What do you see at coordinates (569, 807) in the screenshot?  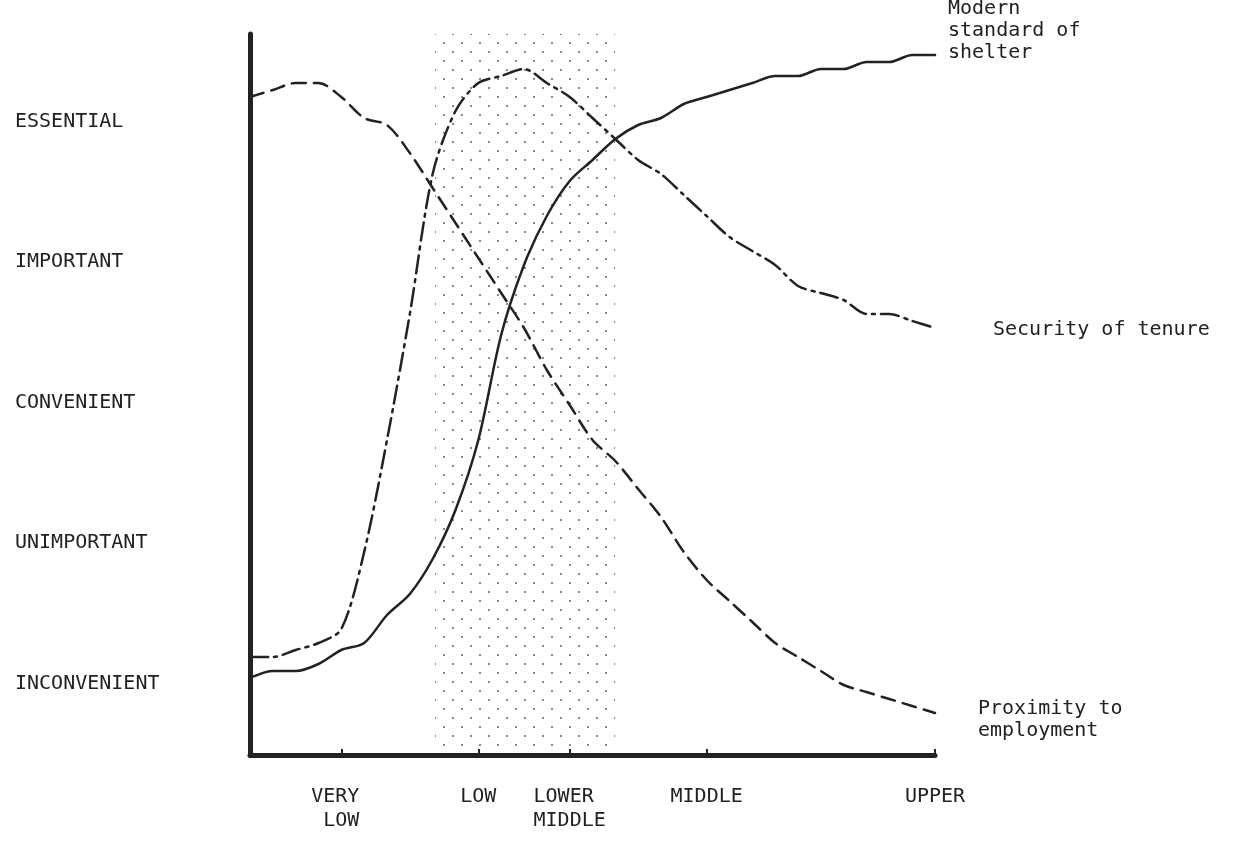 I see `x-tick-label: LOWER MIDDLE` at bounding box center [569, 807].